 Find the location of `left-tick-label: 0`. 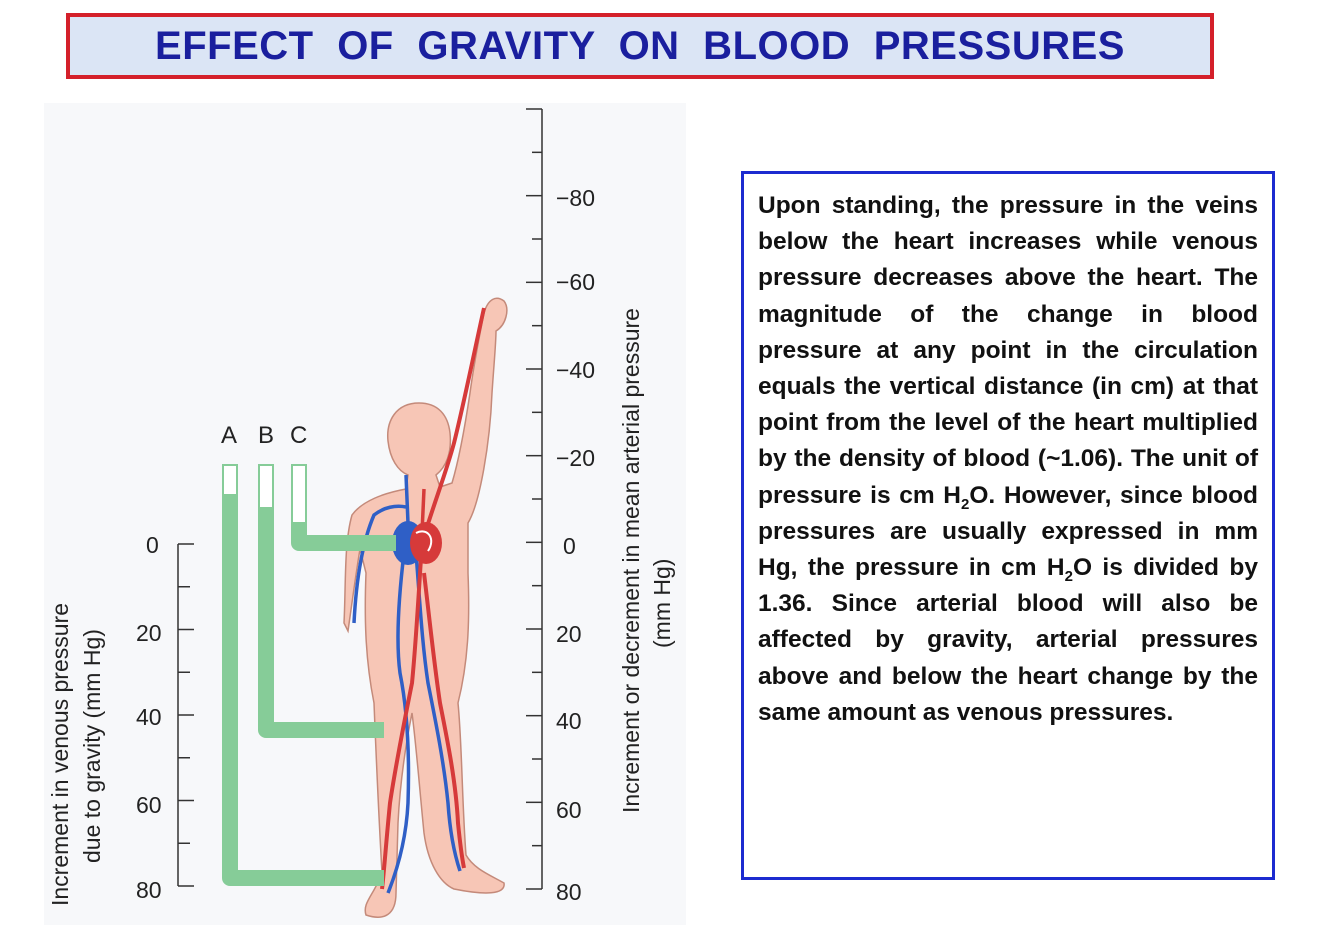

left-tick-label: 0 is located at coordinates (152, 545).